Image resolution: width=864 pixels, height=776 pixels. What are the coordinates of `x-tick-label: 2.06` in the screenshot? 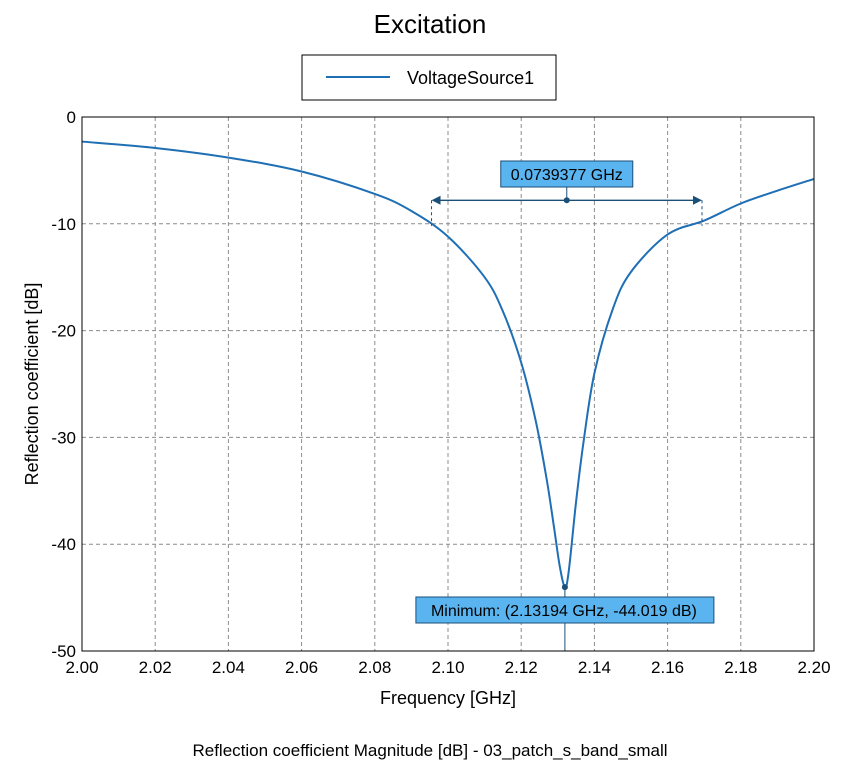 It's located at (301, 667).